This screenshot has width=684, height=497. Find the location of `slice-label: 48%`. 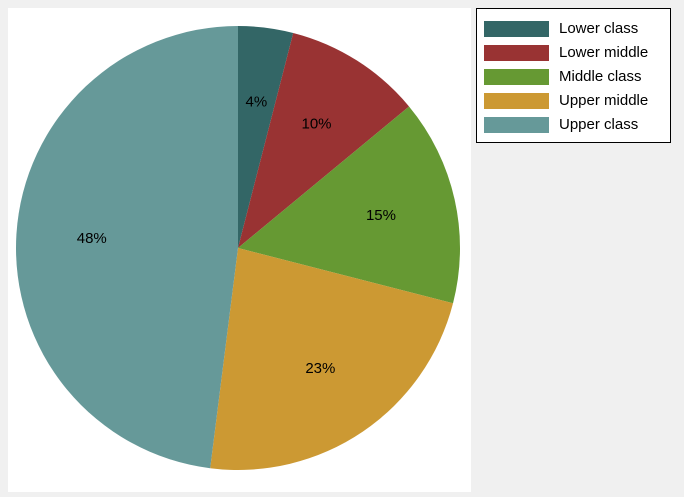

slice-label: 48% is located at coordinates (92, 238).